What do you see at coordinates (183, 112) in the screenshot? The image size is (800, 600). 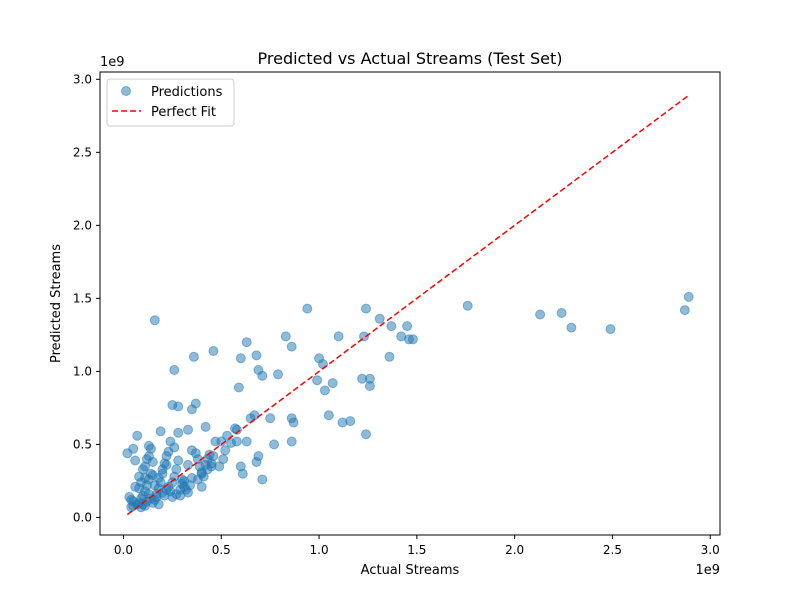 I see `legend-label-perfect-fit: Perfect Fit` at bounding box center [183, 112].